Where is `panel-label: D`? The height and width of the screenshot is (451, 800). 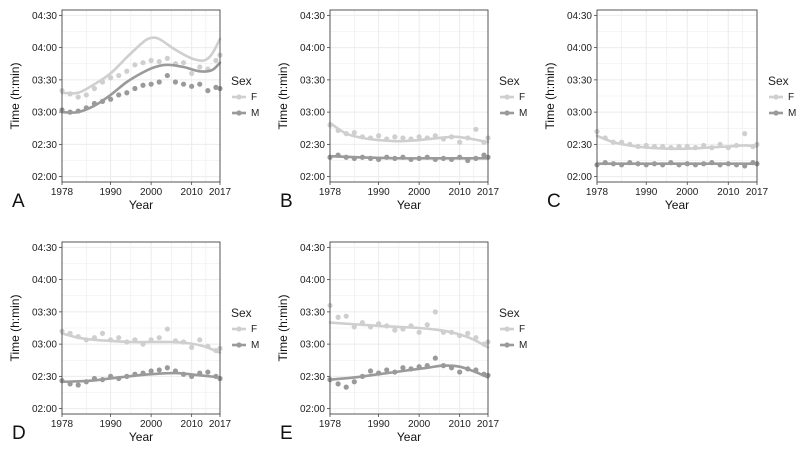 panel-label: D is located at coordinates (19, 433).